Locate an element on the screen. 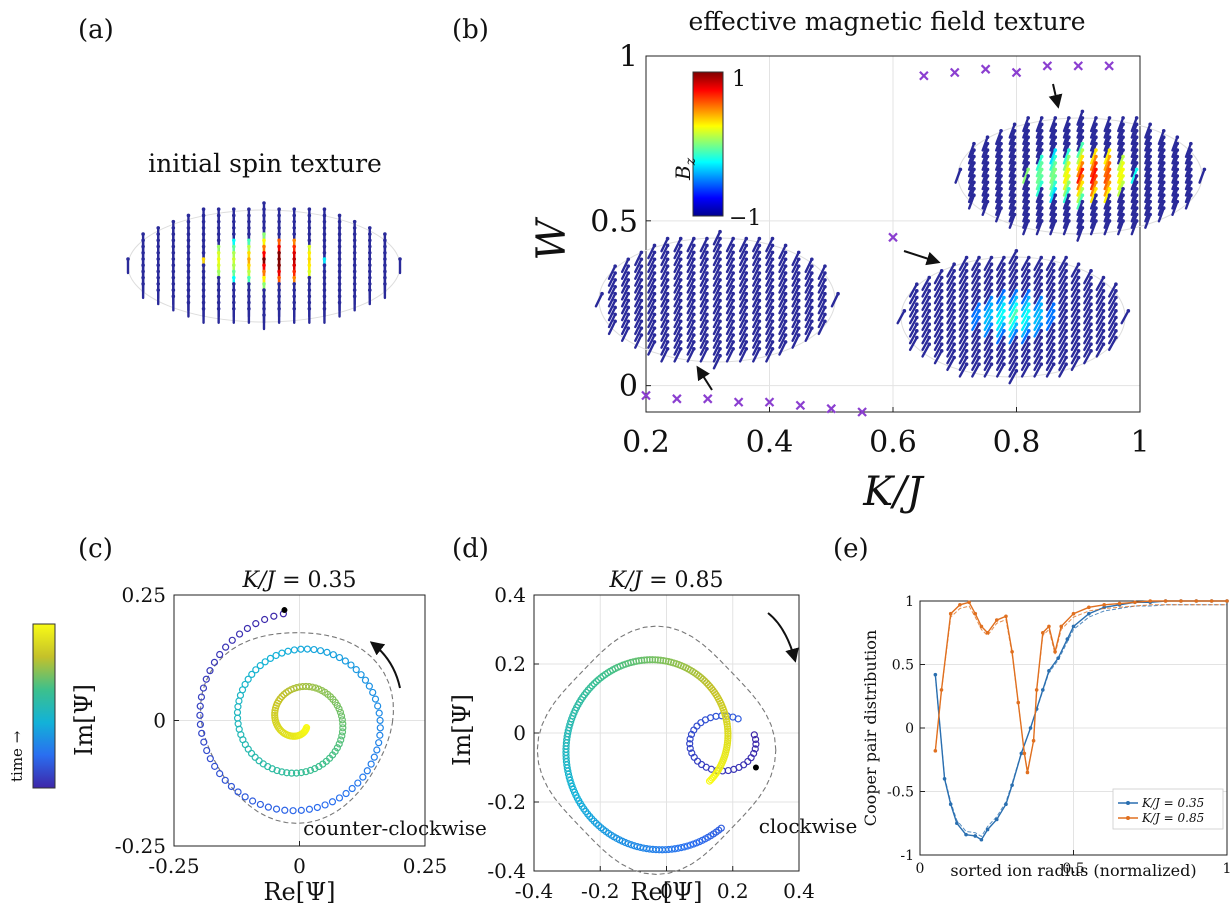 Image resolution: width=1232 pixels, height=917 pixels. time-colorbar: time → is located at coordinates (32, 706).